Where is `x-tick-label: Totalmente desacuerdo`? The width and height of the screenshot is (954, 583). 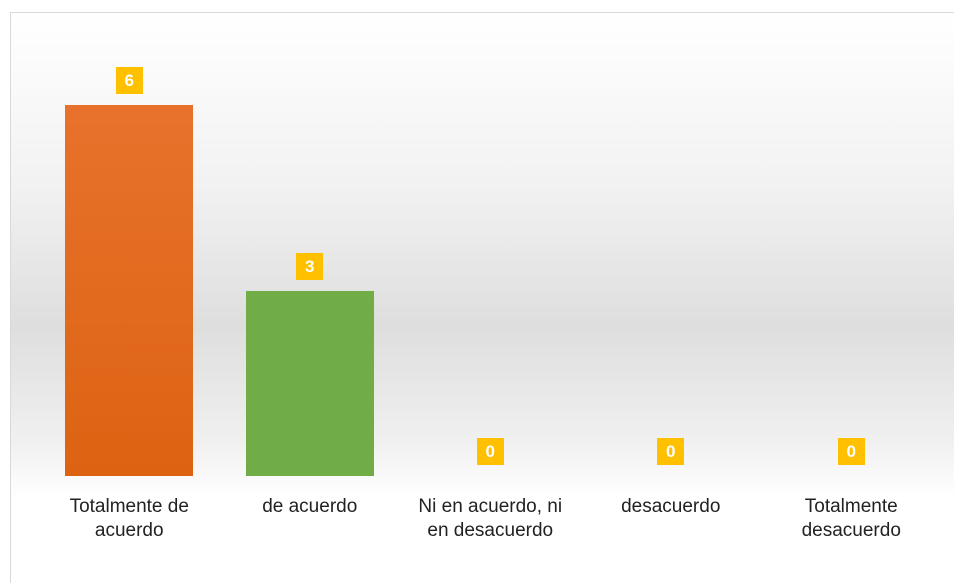
x-tick-label: Totalmente desacuerdo is located at coordinates (851, 518).